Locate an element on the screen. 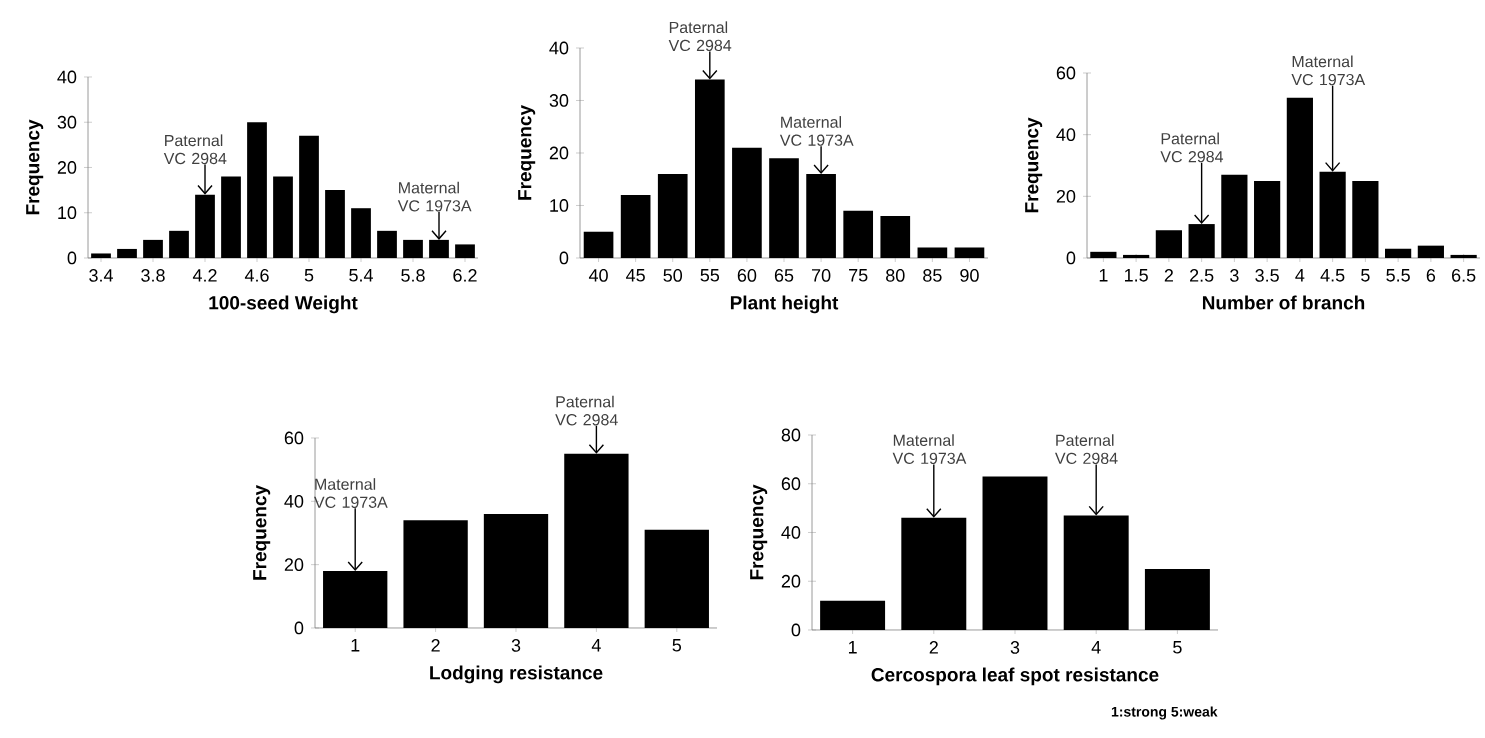 This screenshot has height=738, width=1485. x-tick-label: 5.8 is located at coordinates (413, 275).